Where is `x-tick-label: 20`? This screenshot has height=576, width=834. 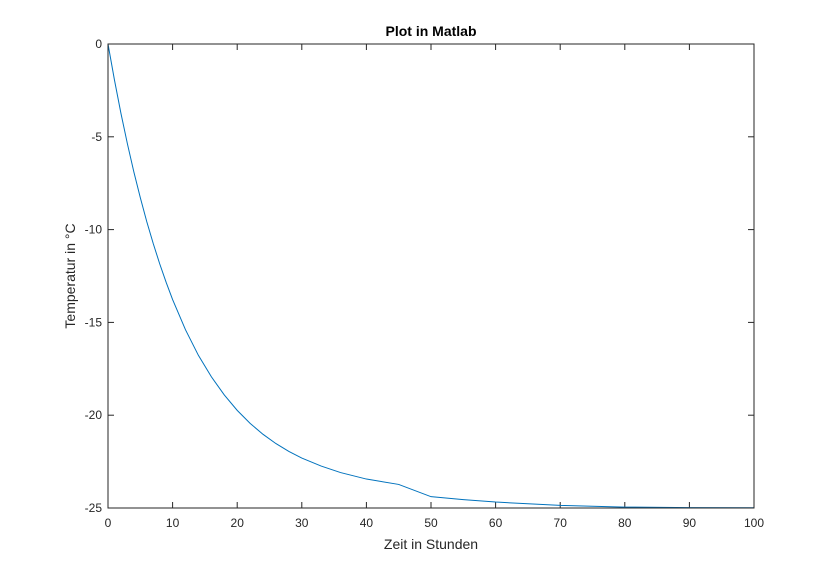
x-tick-label: 20 is located at coordinates (238, 523).